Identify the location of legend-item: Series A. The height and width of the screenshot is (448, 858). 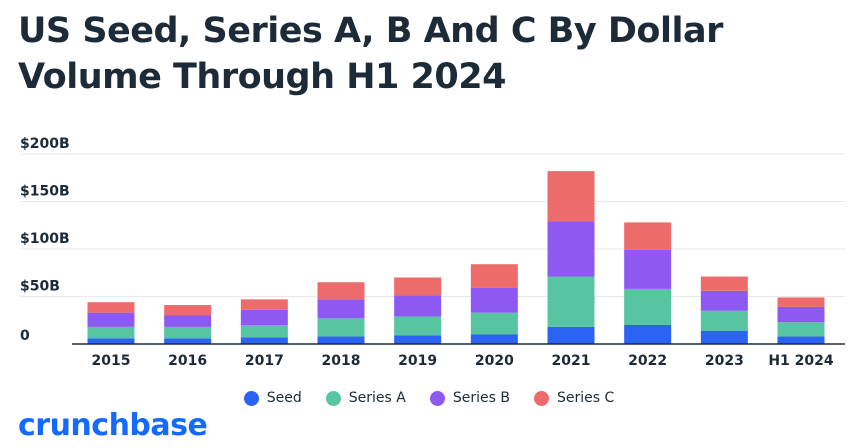
(365, 398).